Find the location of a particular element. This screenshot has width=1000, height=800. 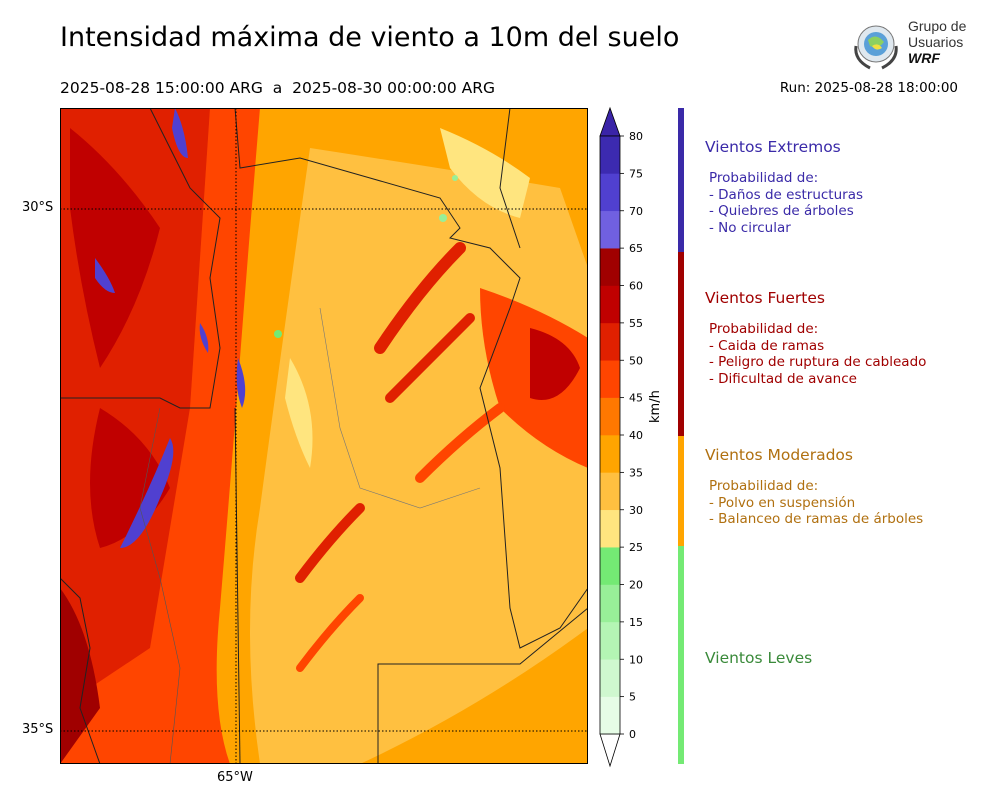

moderate-category-bar is located at coordinates (681, 491).